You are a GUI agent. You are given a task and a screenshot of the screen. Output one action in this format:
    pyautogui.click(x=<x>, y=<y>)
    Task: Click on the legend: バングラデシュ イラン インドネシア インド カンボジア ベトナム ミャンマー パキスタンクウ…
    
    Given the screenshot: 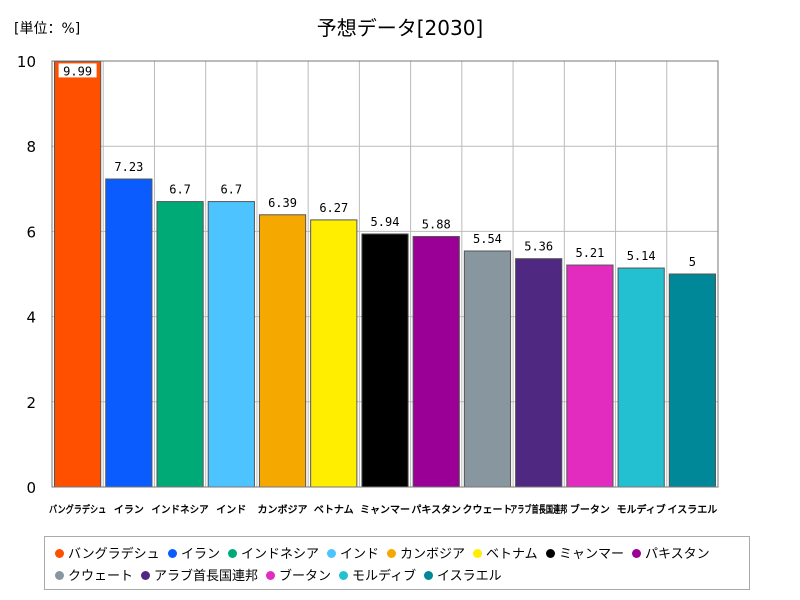 What is the action you would take?
    pyautogui.click(x=397, y=563)
    